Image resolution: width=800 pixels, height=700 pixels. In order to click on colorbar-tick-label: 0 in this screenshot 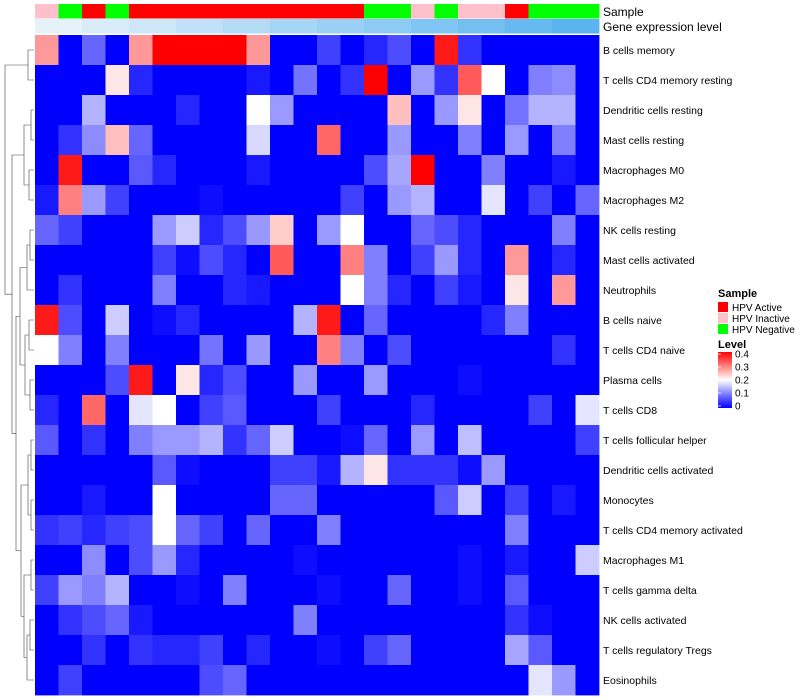, I will do `click(738, 407)`.